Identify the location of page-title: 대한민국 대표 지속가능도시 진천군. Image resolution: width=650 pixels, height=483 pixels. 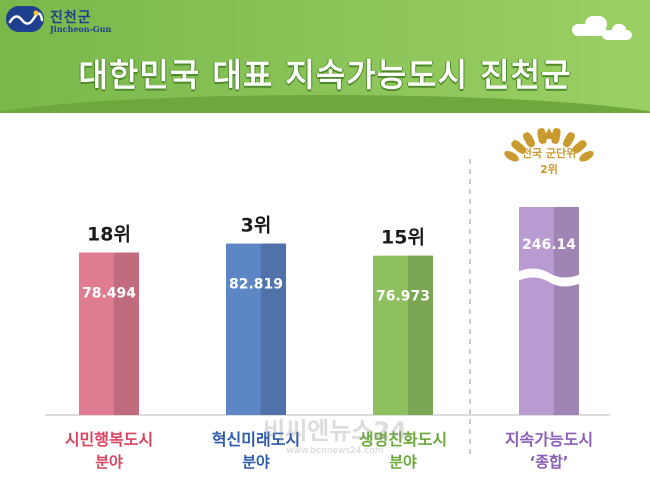
(325, 75).